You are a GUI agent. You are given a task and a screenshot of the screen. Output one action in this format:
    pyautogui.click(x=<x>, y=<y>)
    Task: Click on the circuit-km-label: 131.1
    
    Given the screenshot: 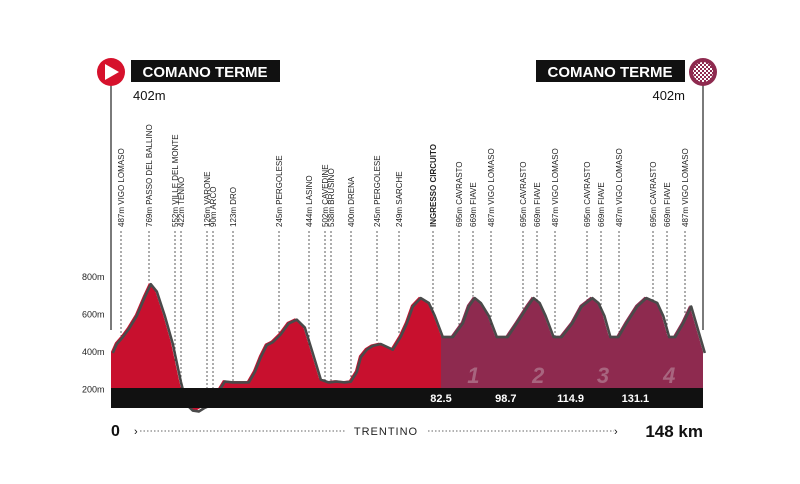 What is the action you would take?
    pyautogui.click(x=636, y=399)
    